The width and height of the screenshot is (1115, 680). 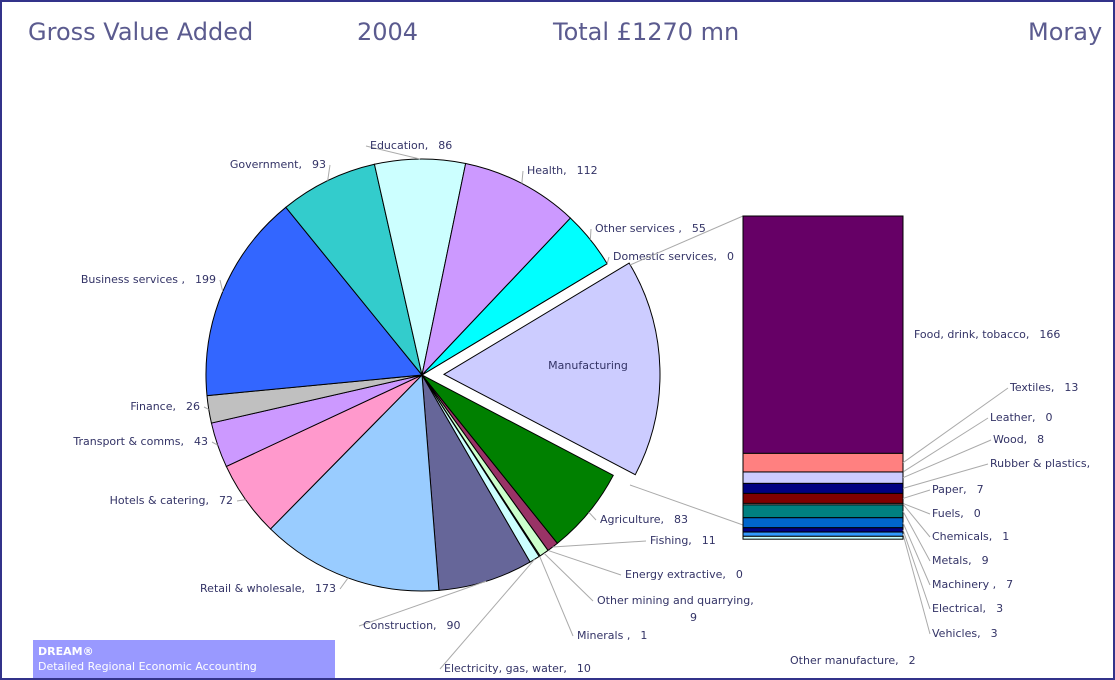 What do you see at coordinates (1010, 439) in the screenshot?
I see `bar-label-name: Wood,` at bounding box center [1010, 439].